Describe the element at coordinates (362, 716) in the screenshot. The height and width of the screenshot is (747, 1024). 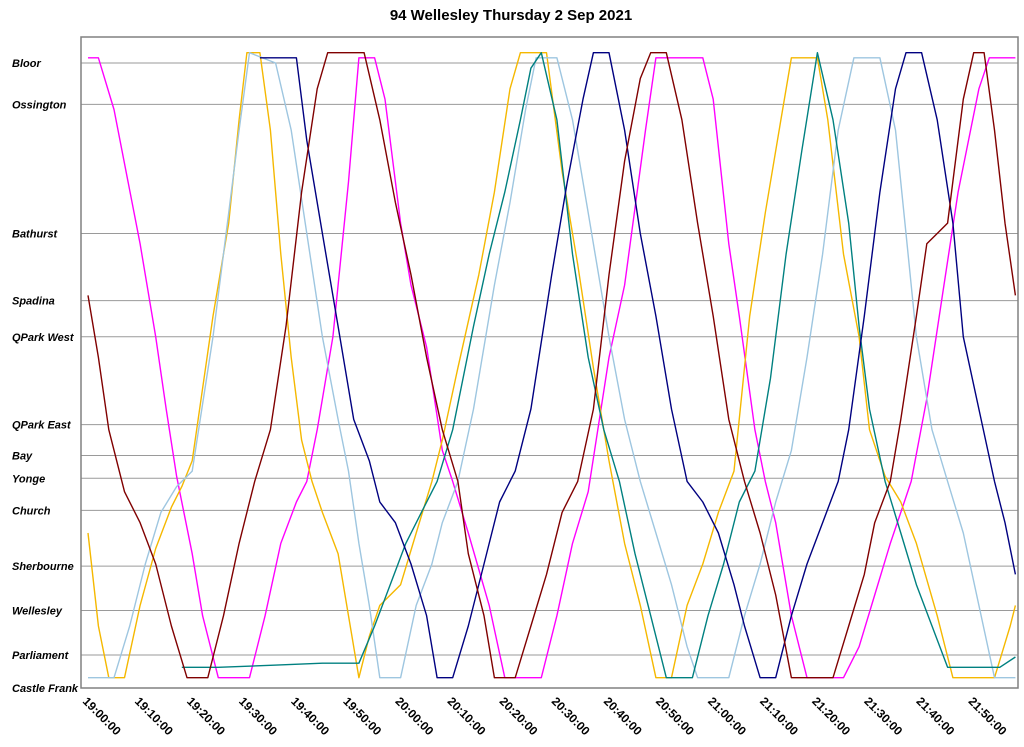
I see `x-tick-label: 19:50:00` at that location.